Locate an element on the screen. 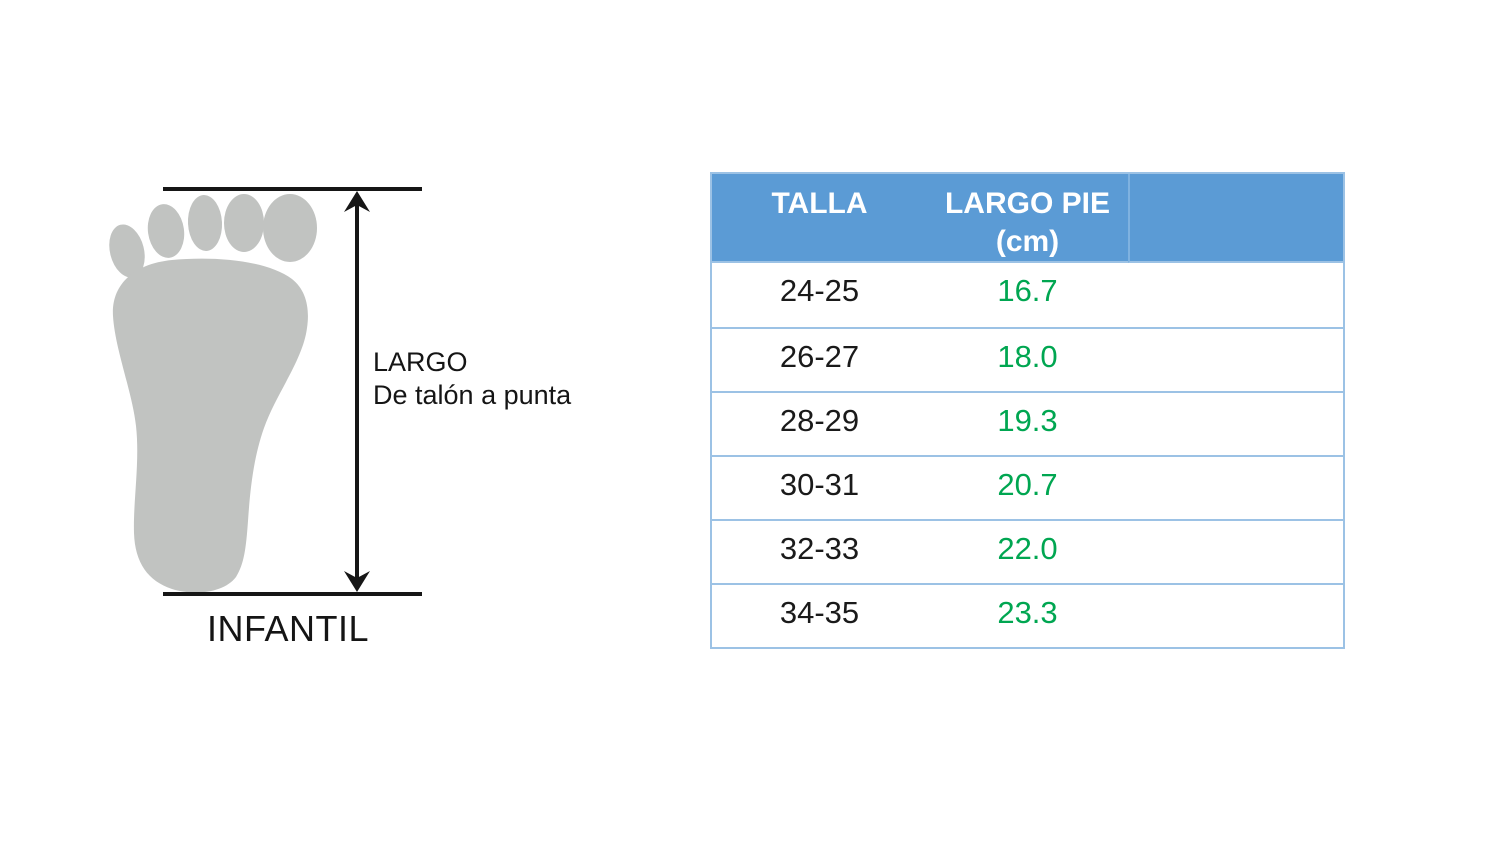 This screenshot has height=844, width=1500. table-row: 28-29 19.3 is located at coordinates (1027, 423).